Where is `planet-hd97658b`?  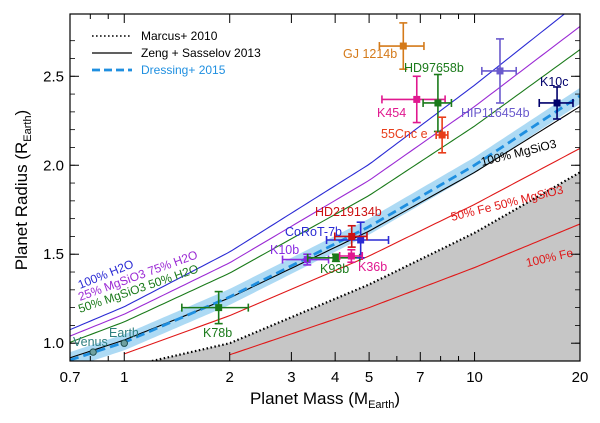 planet-hd97658b is located at coordinates (437, 103).